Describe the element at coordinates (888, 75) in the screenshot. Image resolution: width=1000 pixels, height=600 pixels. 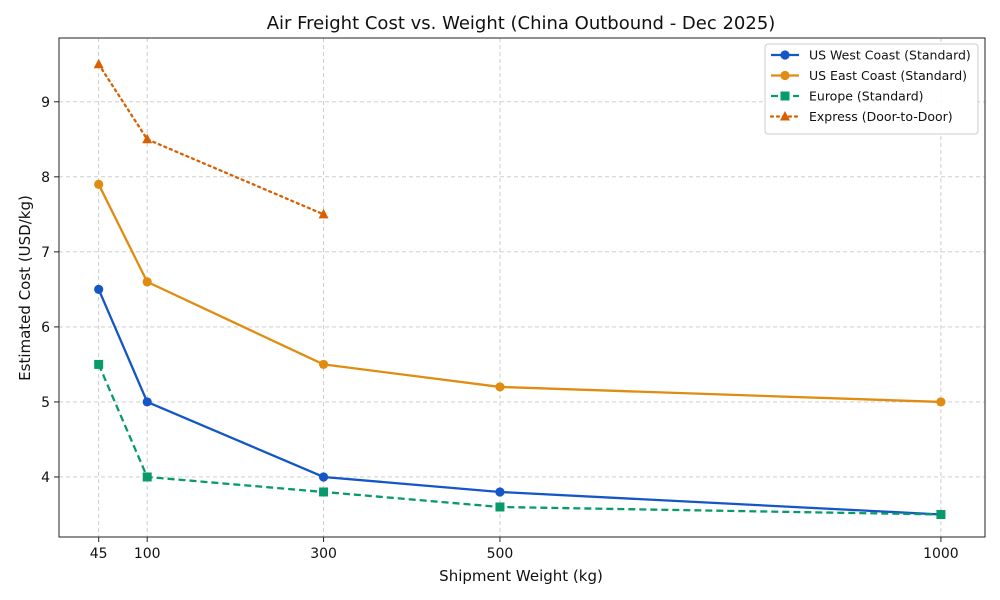
I see `legend-label: US East Coast (Standard)` at that location.